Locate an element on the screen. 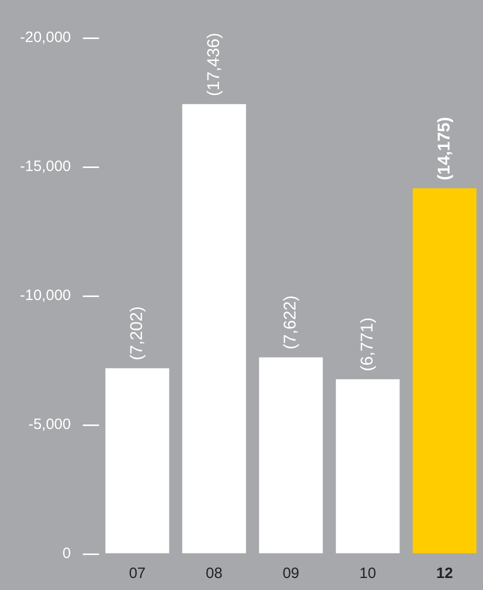 Image resolution: width=483 pixels, height=590 pixels. x-tick-label: 12 is located at coordinates (444, 573).